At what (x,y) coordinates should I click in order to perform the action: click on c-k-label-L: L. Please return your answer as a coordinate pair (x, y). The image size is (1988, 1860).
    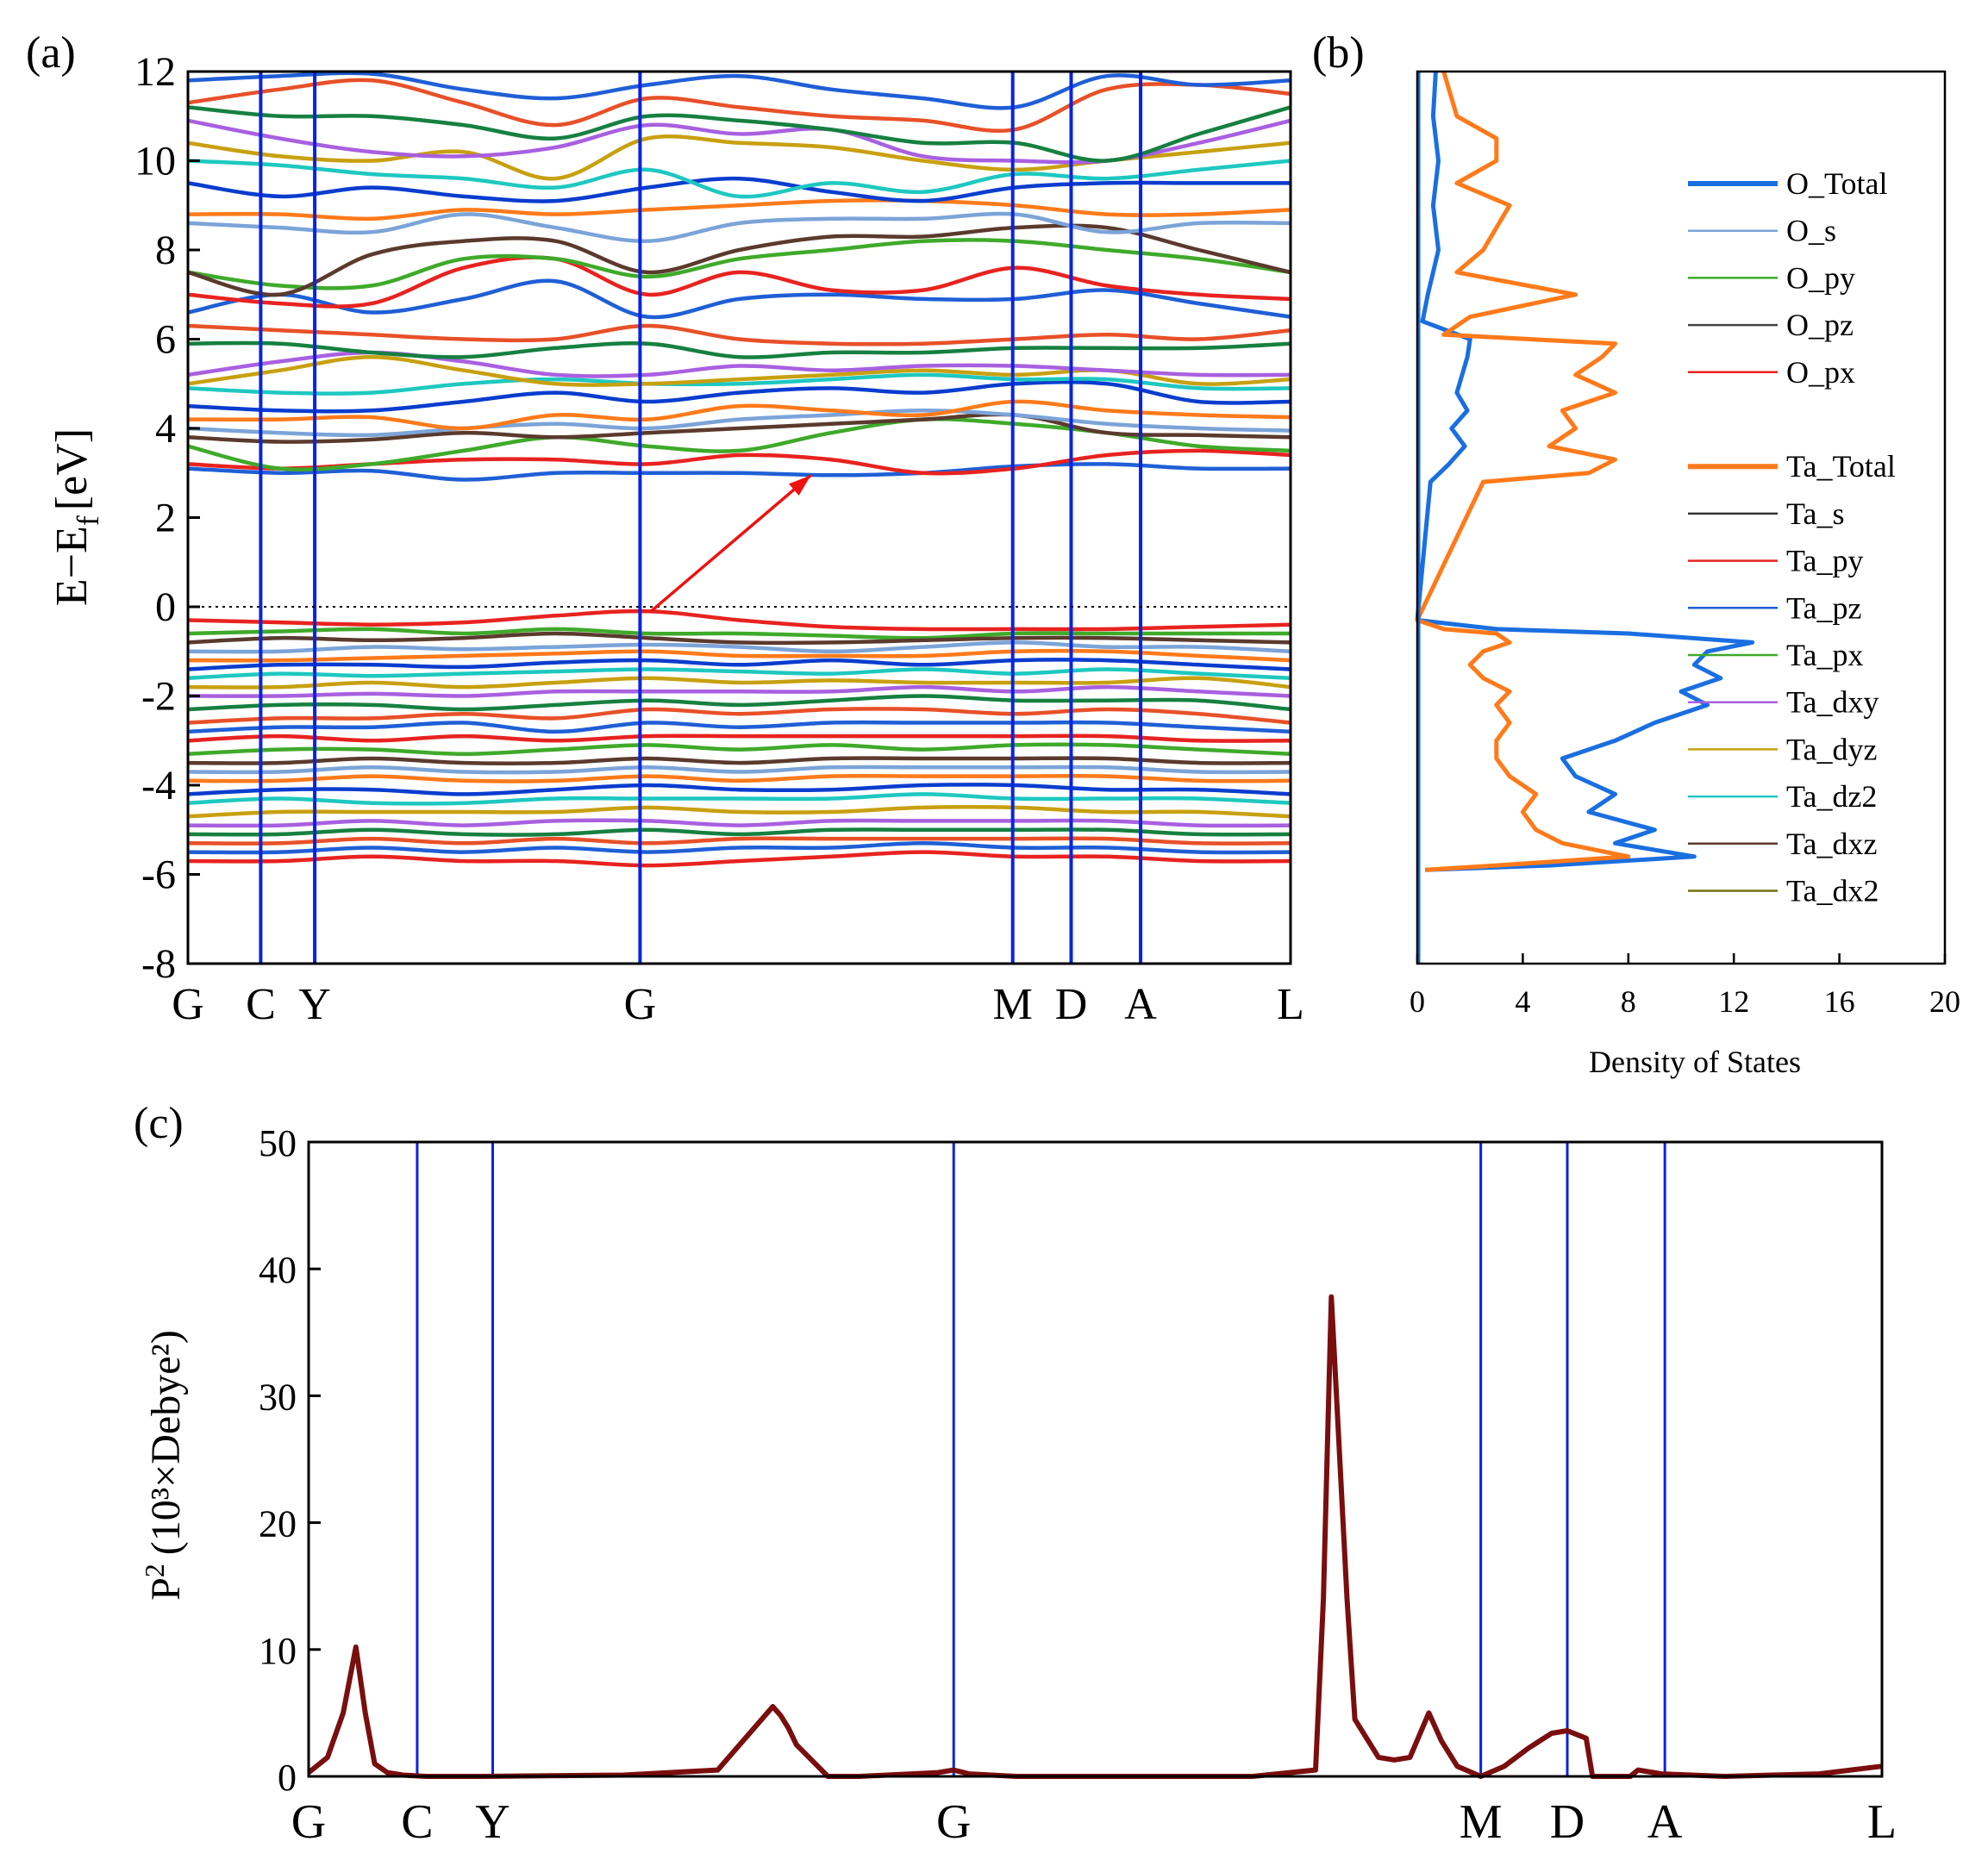
    Looking at the image, I should click on (1882, 1822).